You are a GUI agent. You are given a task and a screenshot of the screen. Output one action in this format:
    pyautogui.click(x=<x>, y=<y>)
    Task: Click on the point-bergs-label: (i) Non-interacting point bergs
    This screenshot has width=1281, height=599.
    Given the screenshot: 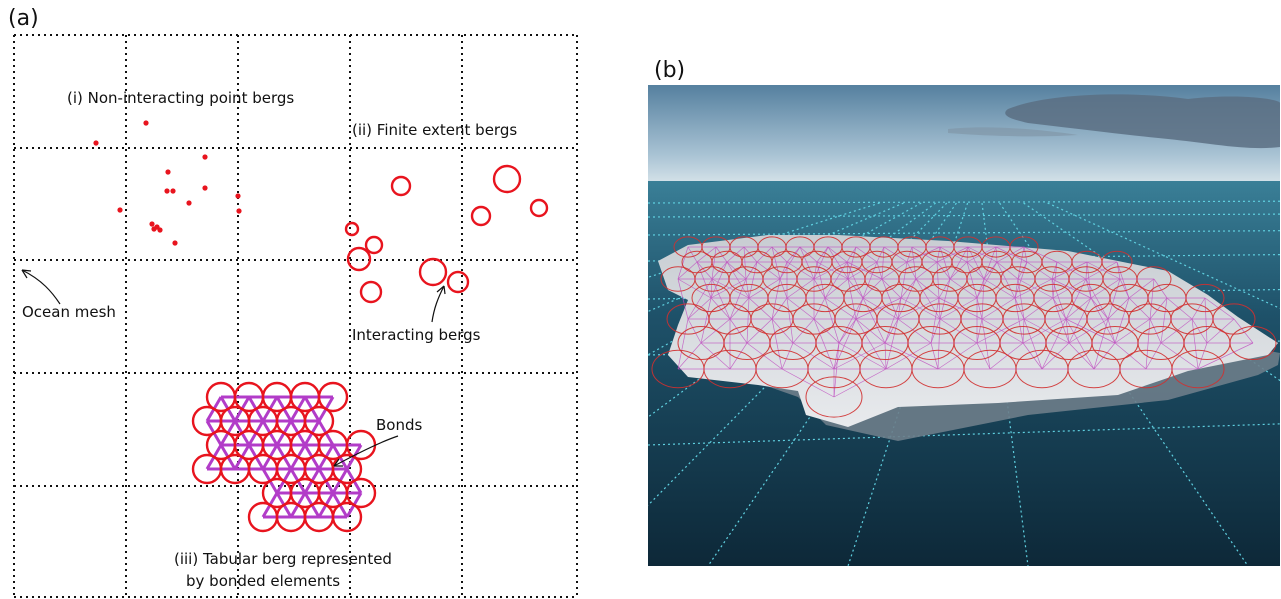 What is the action you would take?
    pyautogui.click(x=181, y=98)
    